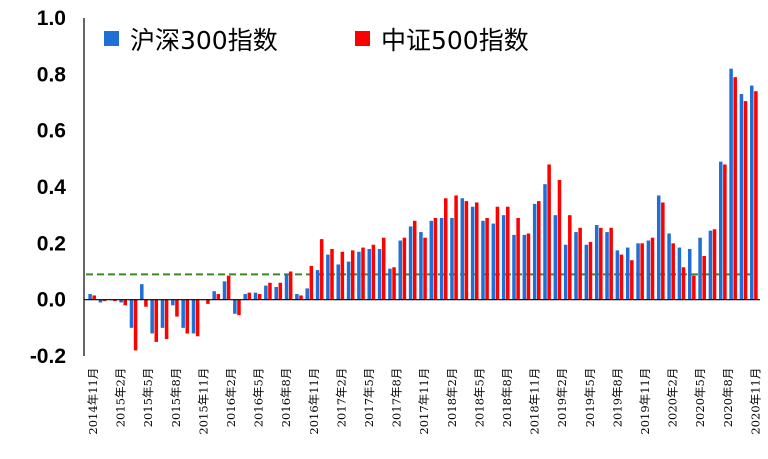 This screenshot has width=768, height=459. I want to click on x-tick-label: 2016年5月, so click(259, 398).